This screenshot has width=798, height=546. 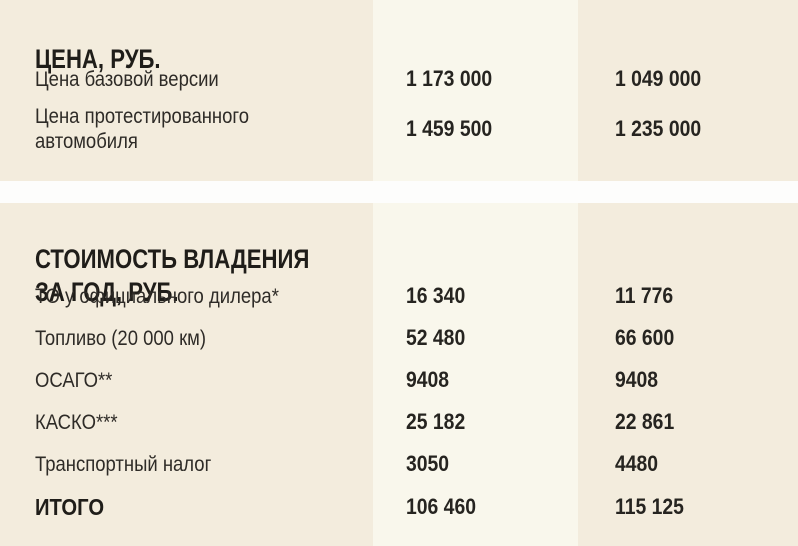 I want to click on row-value-car1: 16 340, so click(x=436, y=295).